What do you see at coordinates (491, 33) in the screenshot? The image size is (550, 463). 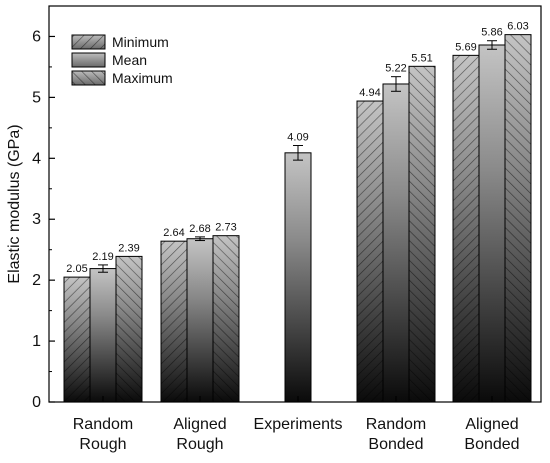 I see `data-label-mean-4: 5.86` at bounding box center [491, 33].